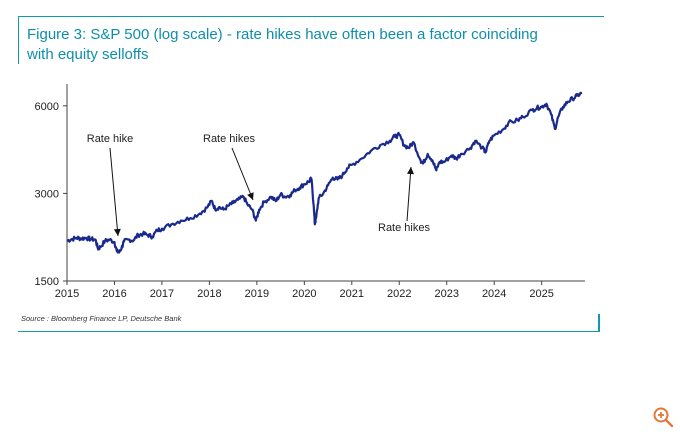 This screenshot has height=434, width=680. I want to click on annotation-label: Rate hike, so click(110, 139).